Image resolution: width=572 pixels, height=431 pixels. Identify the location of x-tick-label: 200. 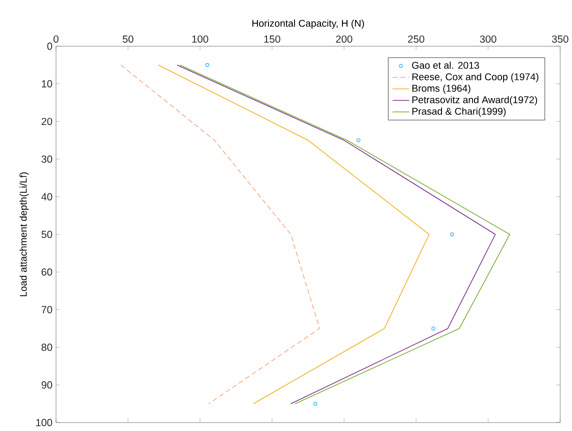
(344, 39).